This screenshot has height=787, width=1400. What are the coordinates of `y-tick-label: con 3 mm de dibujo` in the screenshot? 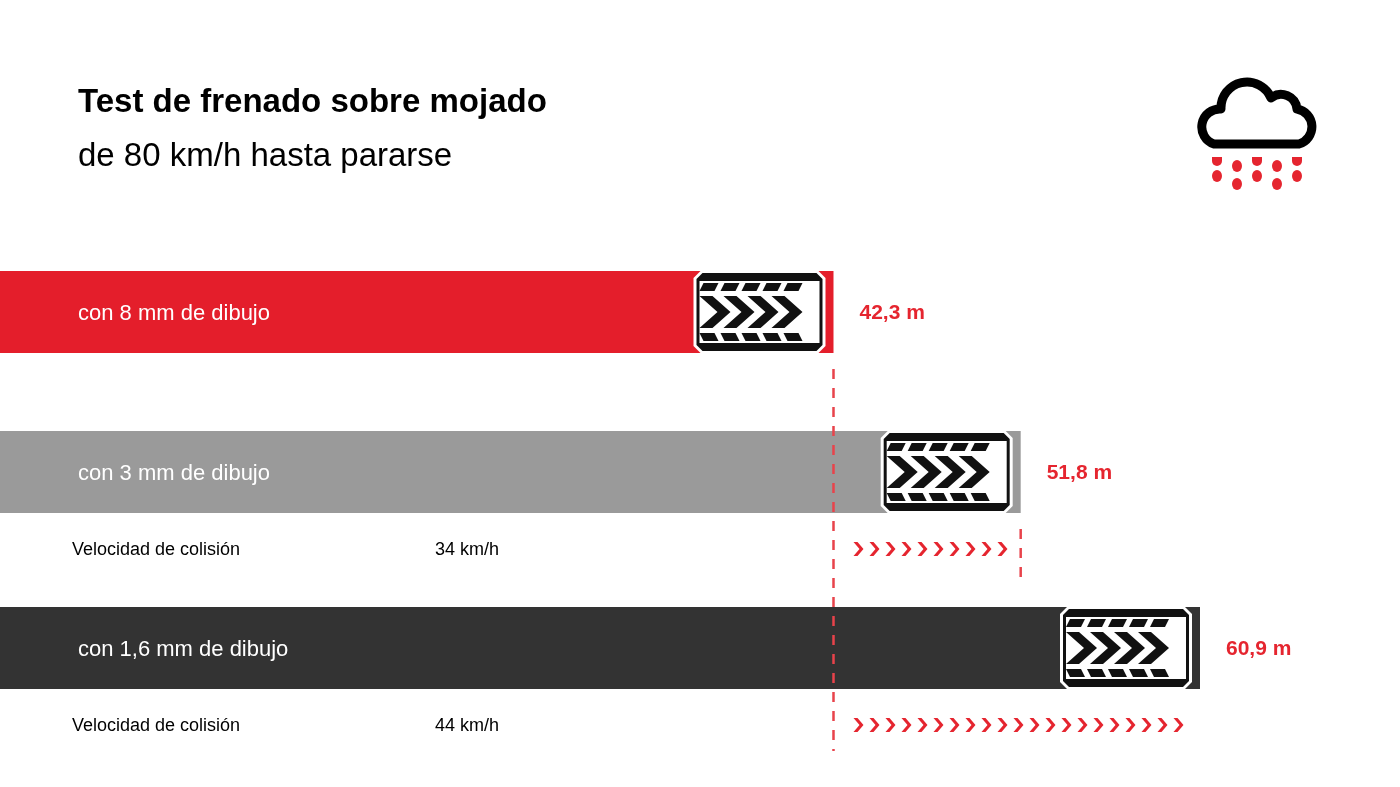 It's located at (174, 472).